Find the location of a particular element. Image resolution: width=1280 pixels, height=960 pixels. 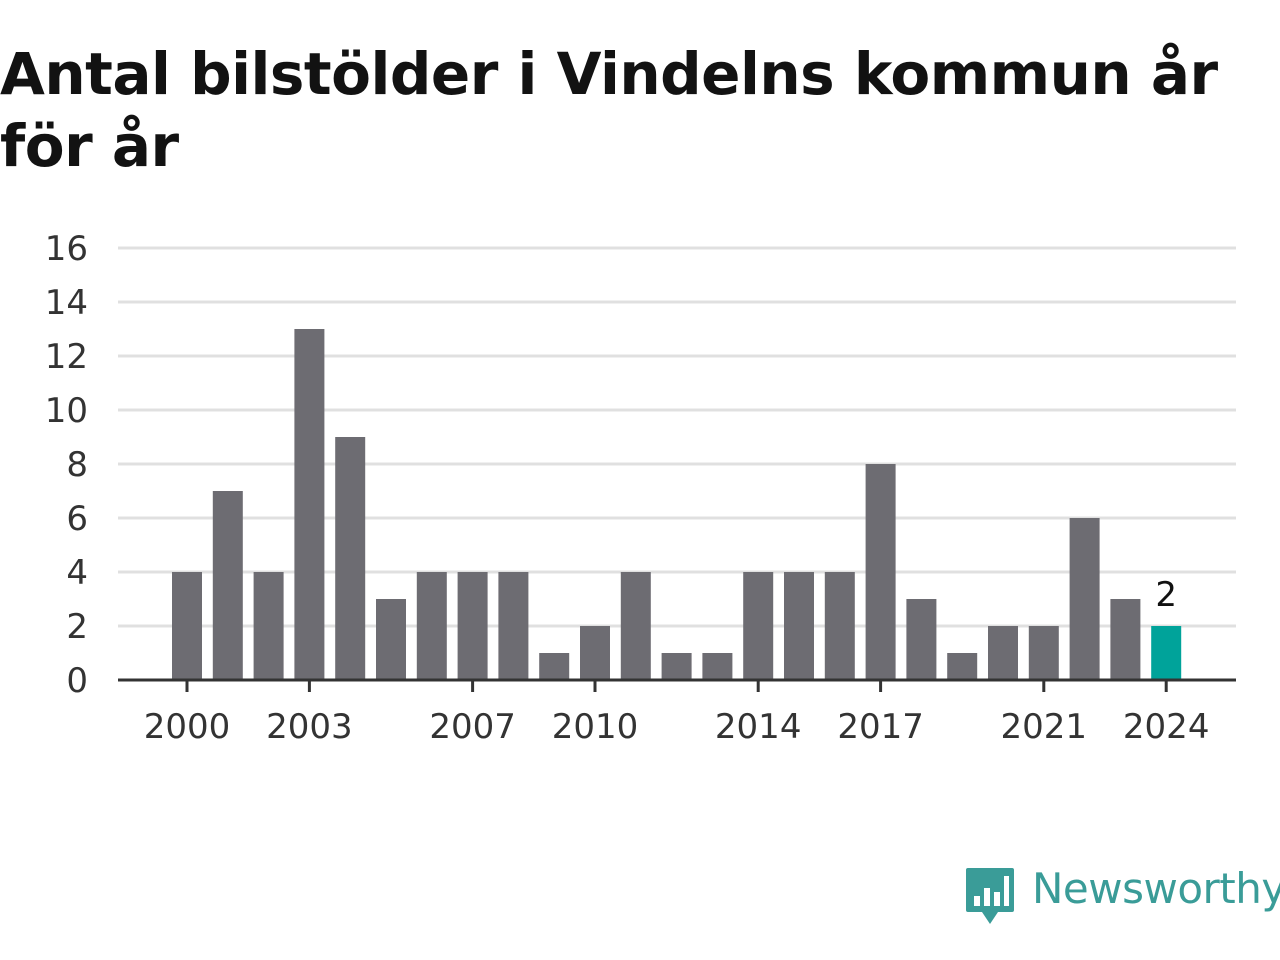

bar-2019 is located at coordinates (962, 666).